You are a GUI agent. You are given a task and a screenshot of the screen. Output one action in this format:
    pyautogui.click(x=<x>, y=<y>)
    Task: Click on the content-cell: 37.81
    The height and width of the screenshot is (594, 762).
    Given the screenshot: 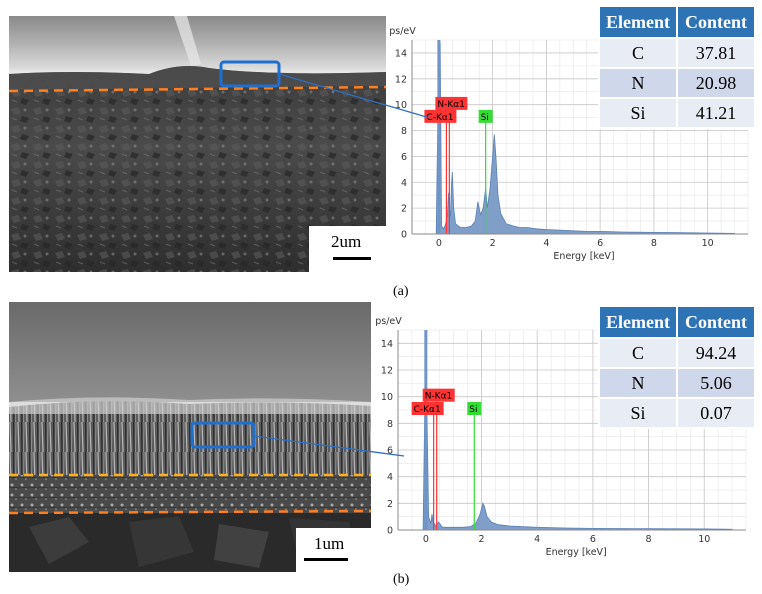 What is the action you would take?
    pyautogui.click(x=716, y=53)
    